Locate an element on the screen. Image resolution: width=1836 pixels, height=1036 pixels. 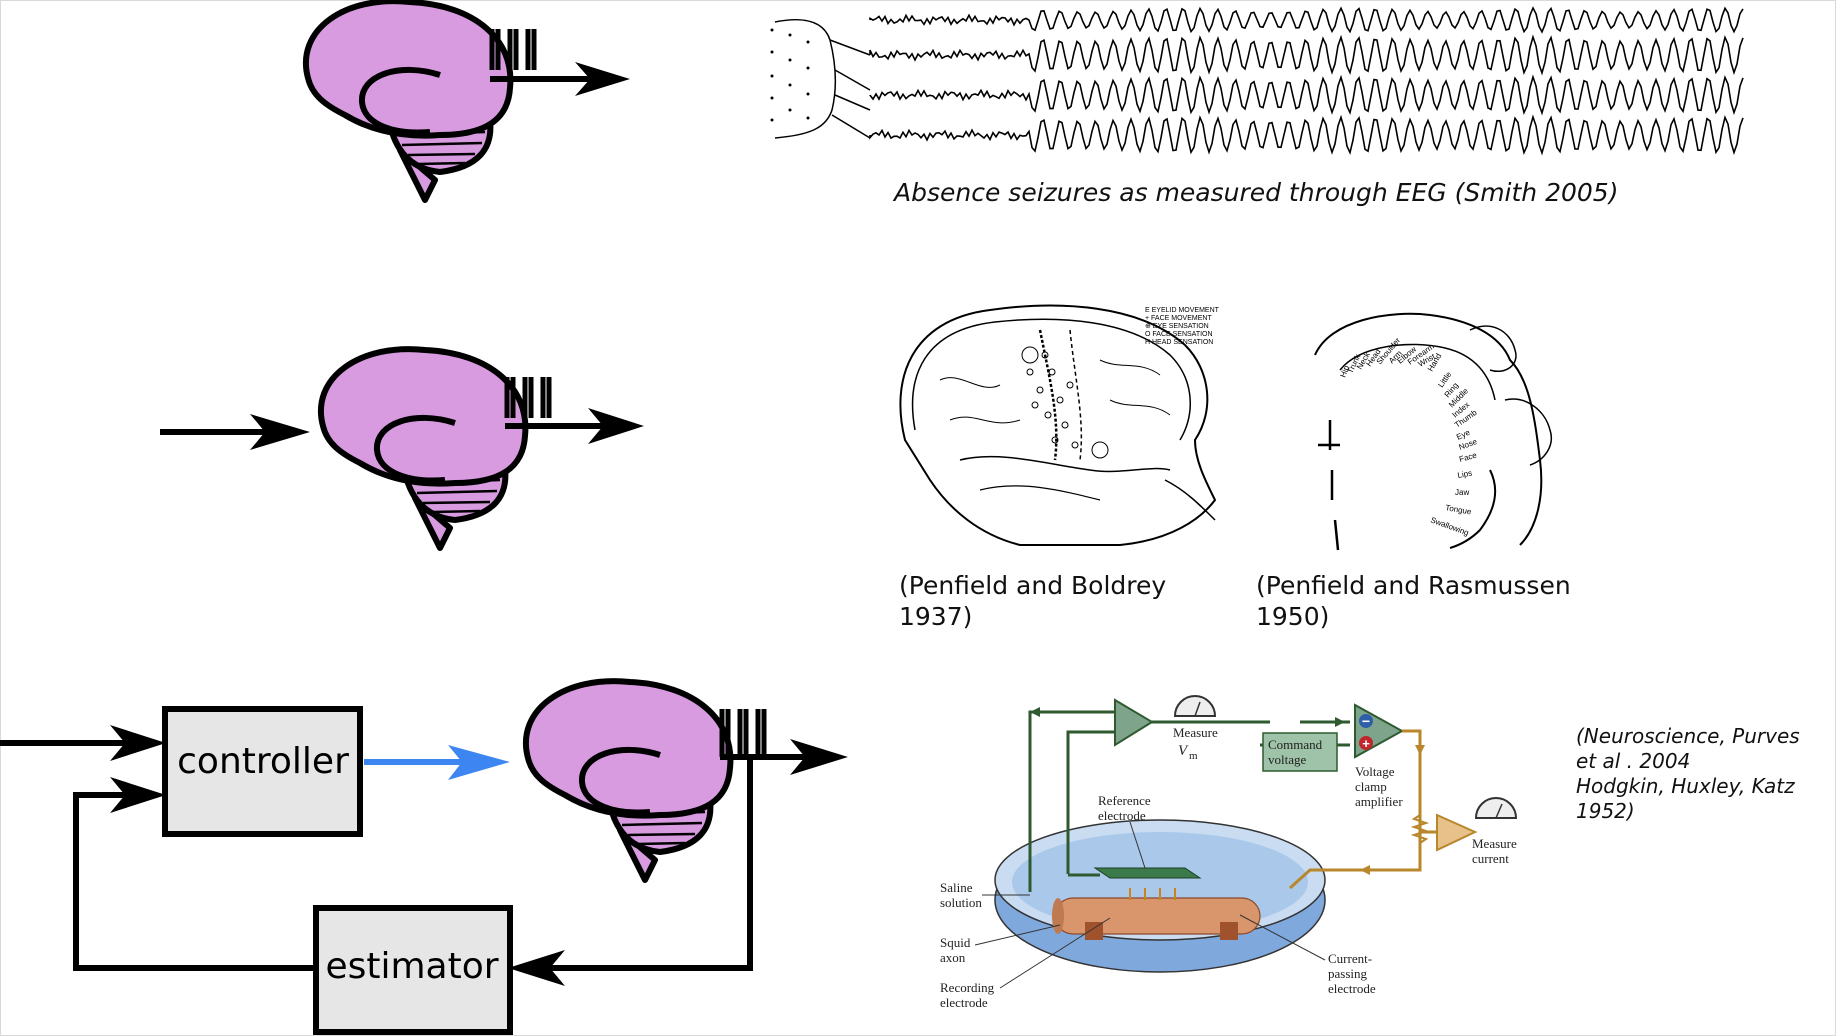
reference-electrode-label: electrode is located at coordinates (1122, 815).